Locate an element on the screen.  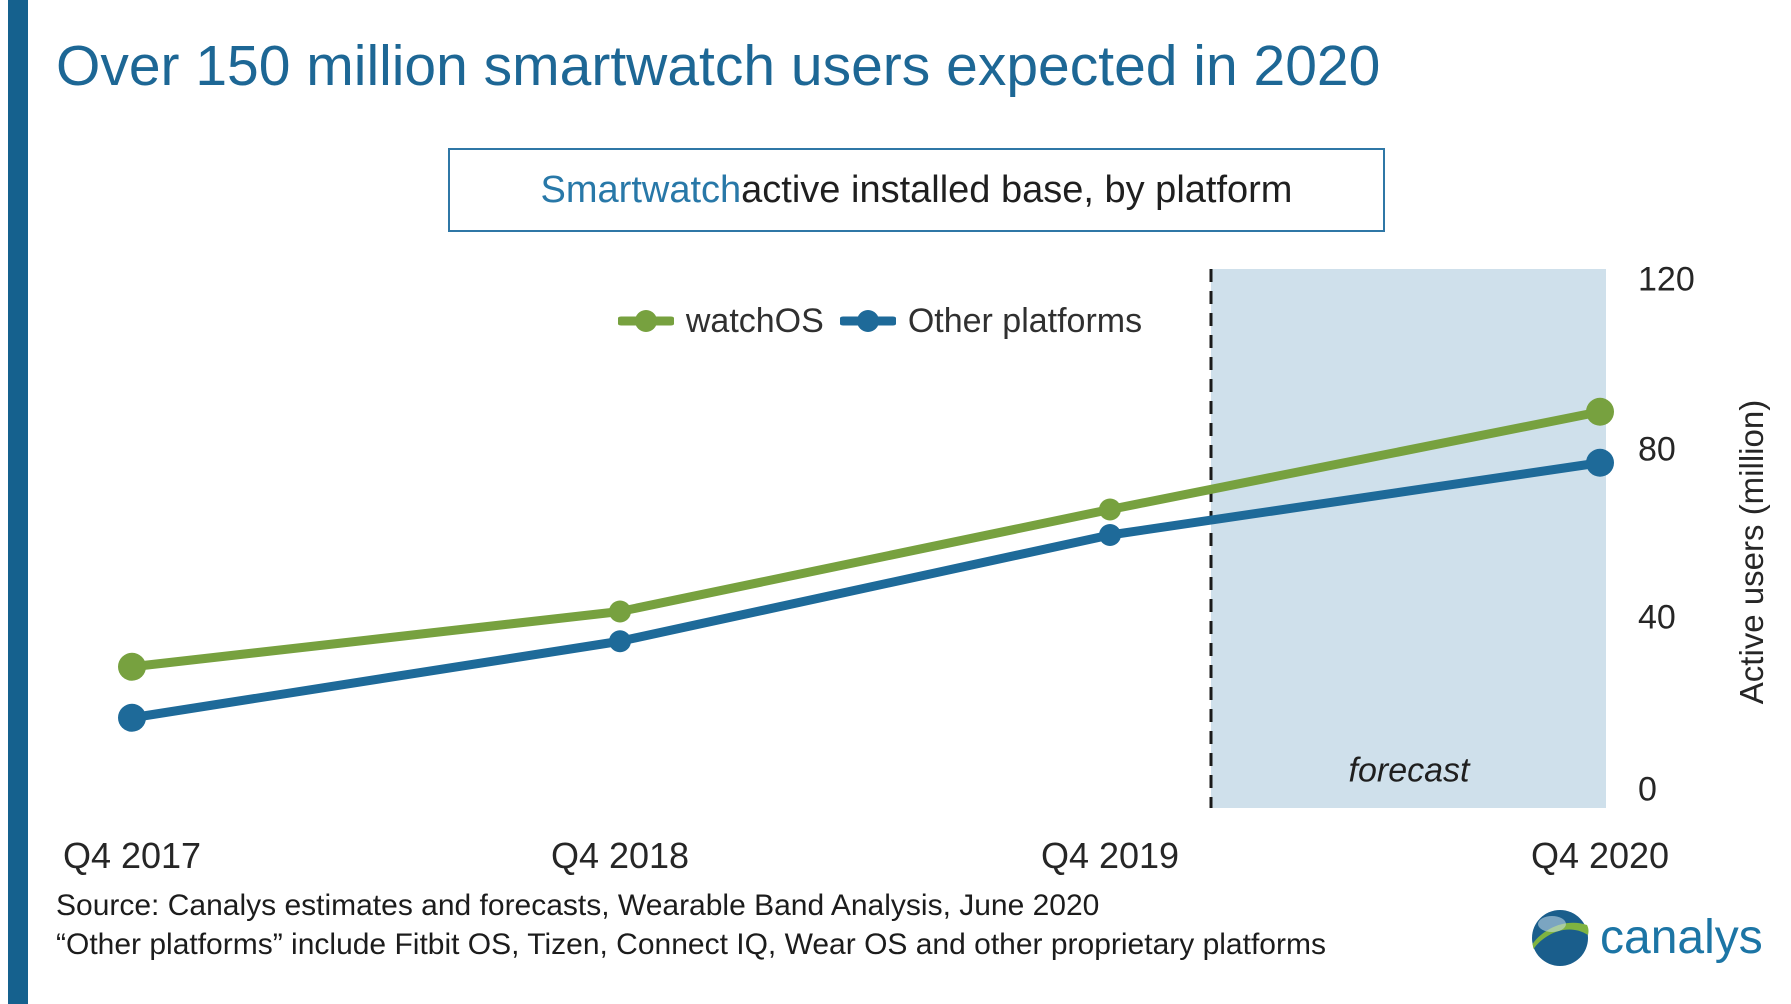
chart-legend: watchOS Other platforms is located at coordinates (880, 321).